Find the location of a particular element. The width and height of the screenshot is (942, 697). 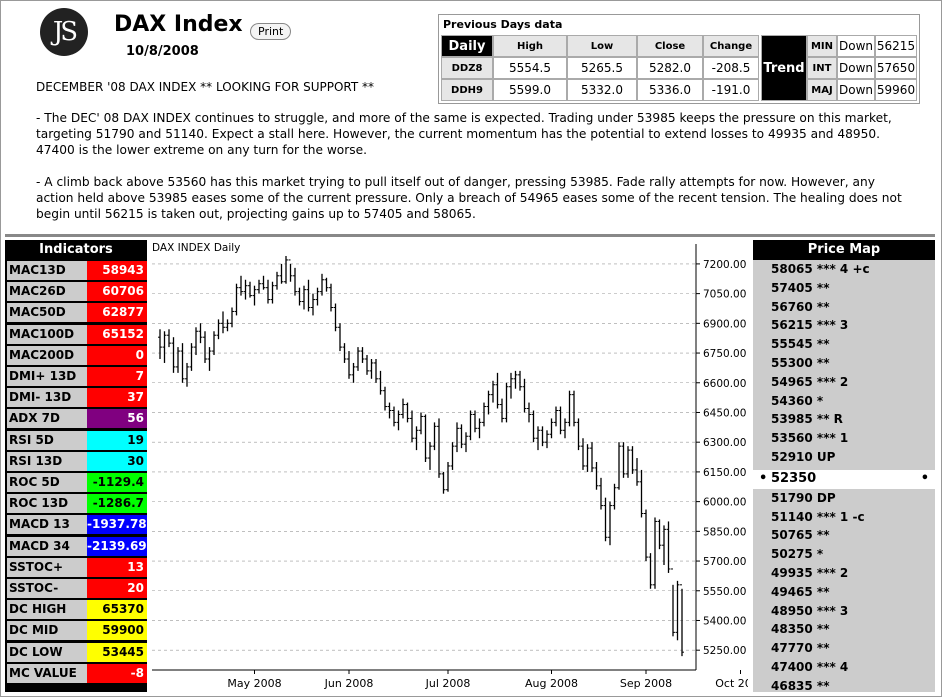

indicator-row: DC HIGH 65370 is located at coordinates (77, 610).